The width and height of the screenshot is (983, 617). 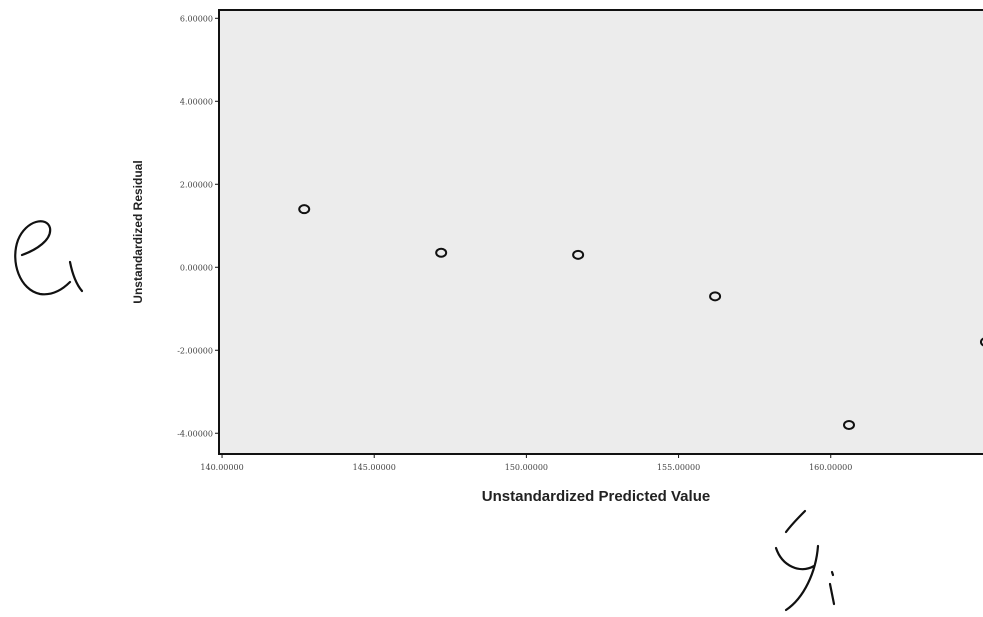 What do you see at coordinates (795, 521) in the screenshot?
I see `handwritten-hat` at bounding box center [795, 521].